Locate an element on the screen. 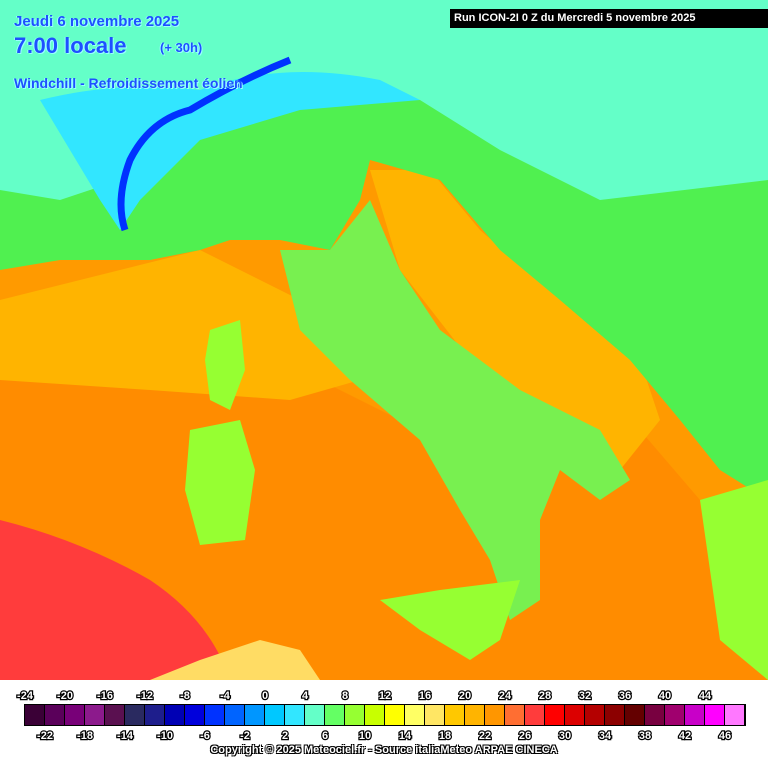 This screenshot has width=768, height=768. sardinia is located at coordinates (220, 482).